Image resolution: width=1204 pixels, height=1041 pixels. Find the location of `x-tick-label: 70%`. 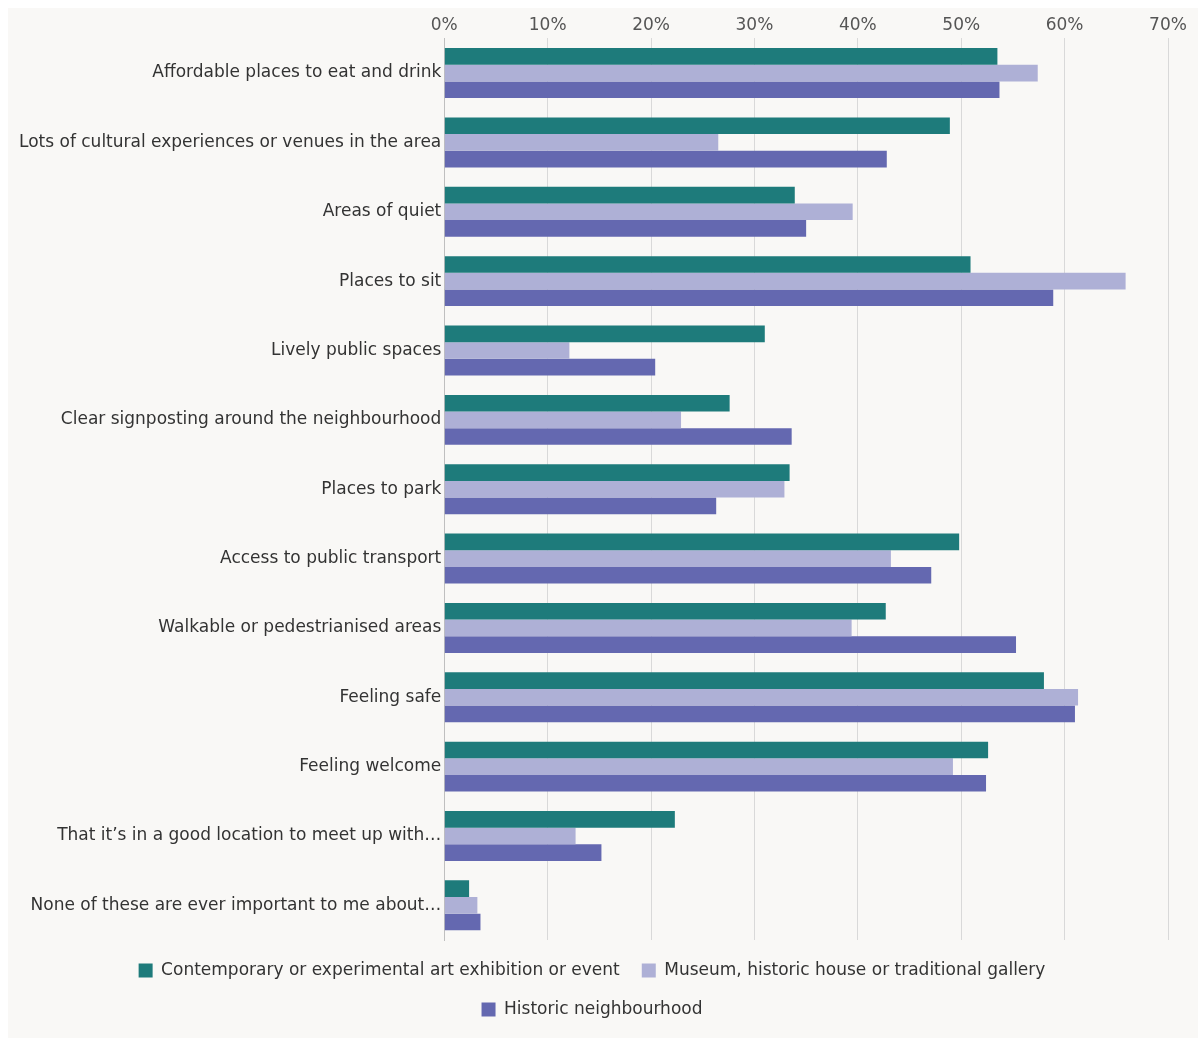

x-tick-label: 70% is located at coordinates (1168, 23).